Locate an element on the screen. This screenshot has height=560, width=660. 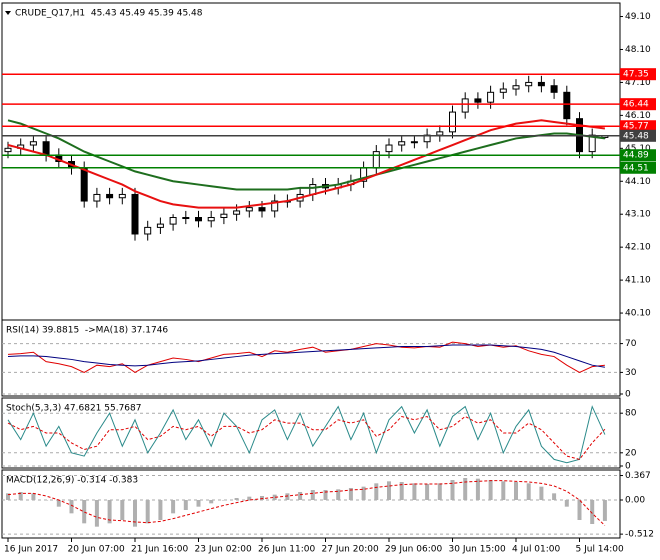
y-tick-label: 49.10 is located at coordinates (638, 17).